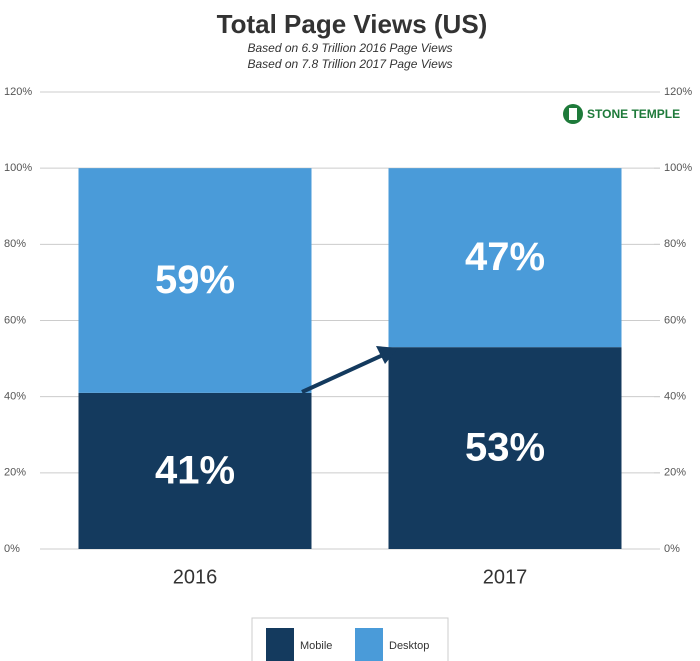  What do you see at coordinates (678, 92) in the screenshot?
I see `y2-tick-label: 120%` at bounding box center [678, 92].